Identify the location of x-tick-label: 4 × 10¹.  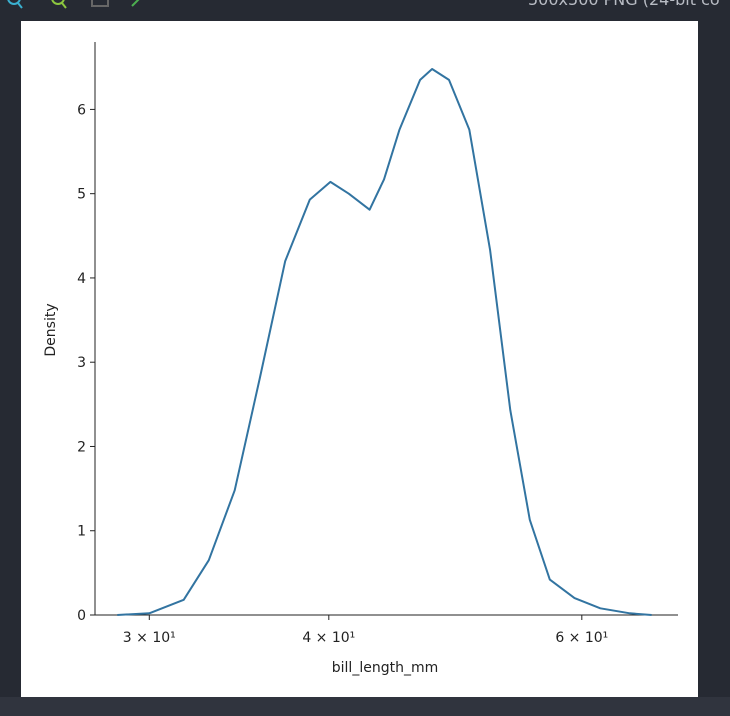
(328, 638).